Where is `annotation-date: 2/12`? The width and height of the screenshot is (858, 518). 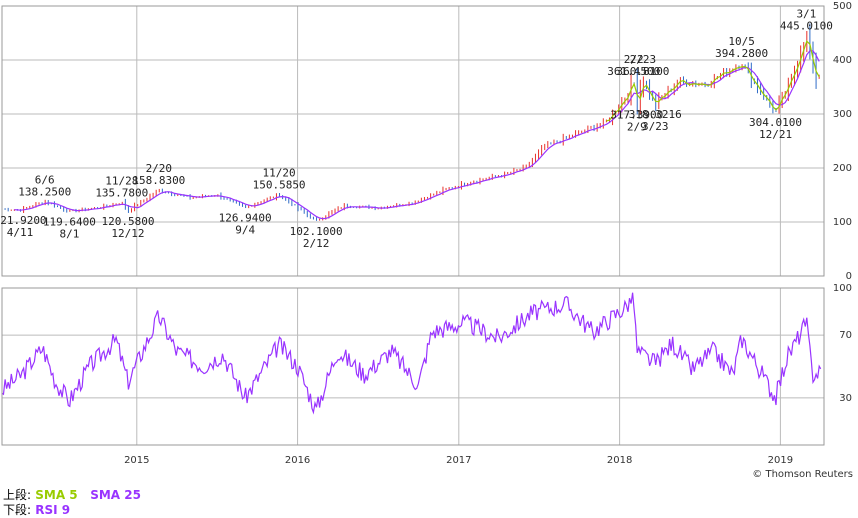
annotation-date: 2/12 is located at coordinates (316, 243).